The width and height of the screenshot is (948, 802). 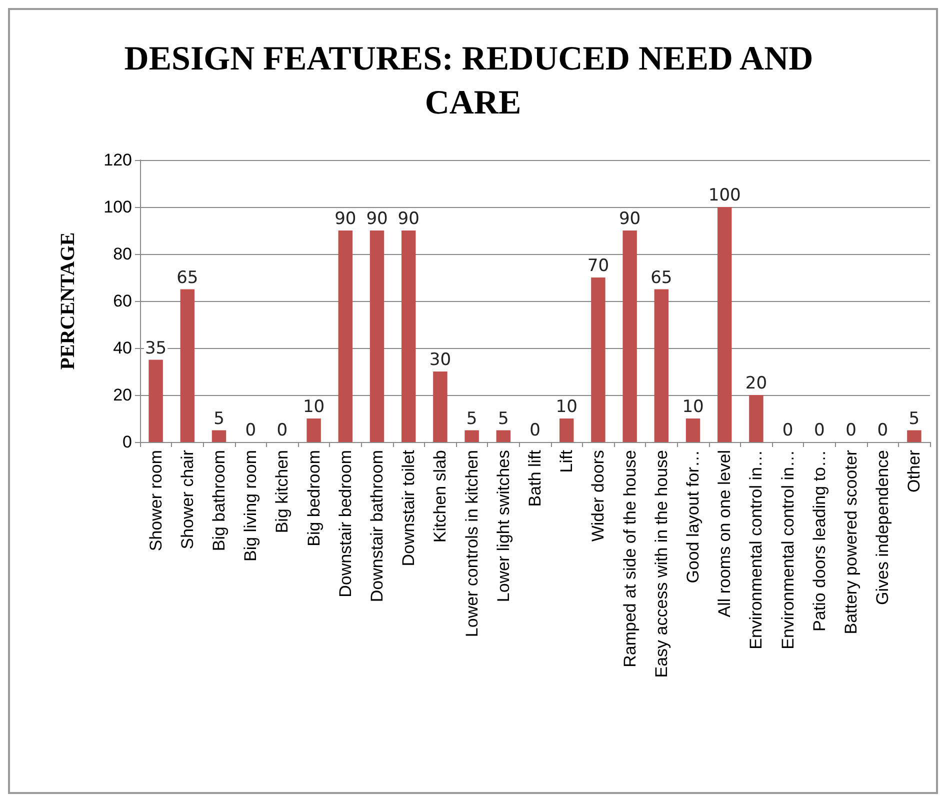 What do you see at coordinates (155, 348) in the screenshot?
I see `data-label: 35` at bounding box center [155, 348].